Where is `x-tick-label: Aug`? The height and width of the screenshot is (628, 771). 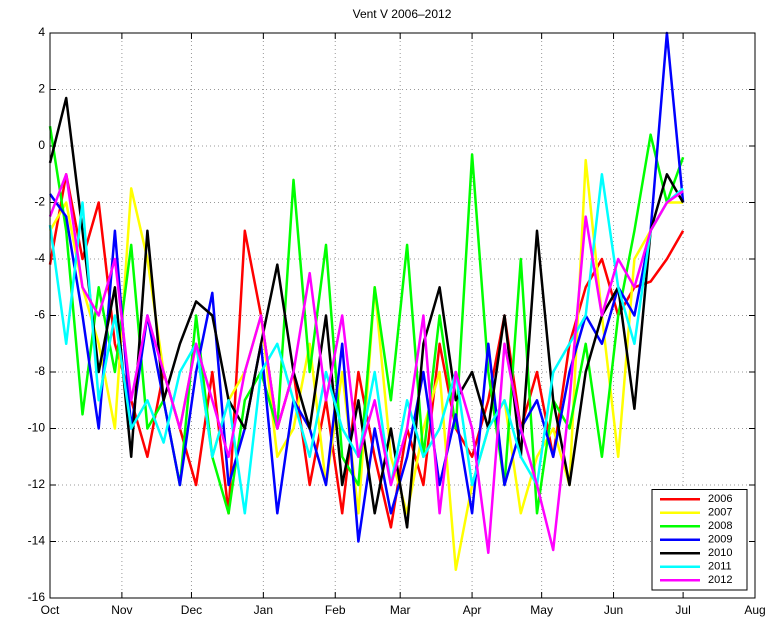
x-tick-label: Aug is located at coordinates (754, 610).